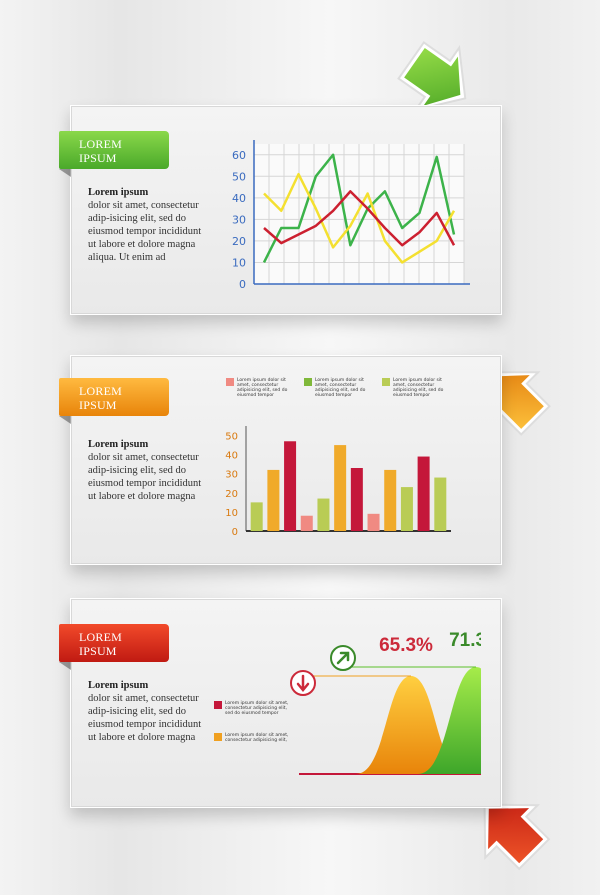 The width and height of the screenshot is (600, 895). What do you see at coordinates (517, 837) in the screenshot?
I see `red-arrow-sticker` at bounding box center [517, 837].